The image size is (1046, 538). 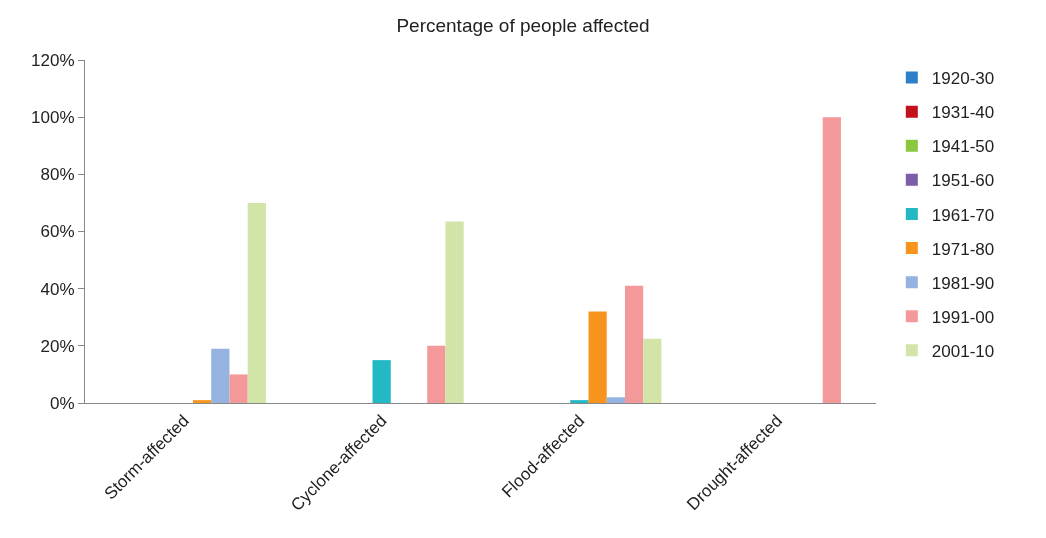 What do you see at coordinates (963, 181) in the screenshot?
I see `legend-label: 1951-60` at bounding box center [963, 181].